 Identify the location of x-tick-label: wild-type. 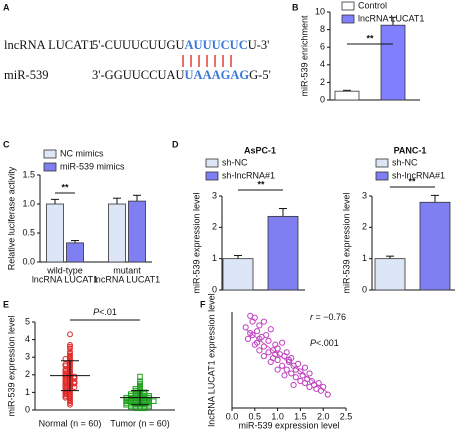
(64, 270).